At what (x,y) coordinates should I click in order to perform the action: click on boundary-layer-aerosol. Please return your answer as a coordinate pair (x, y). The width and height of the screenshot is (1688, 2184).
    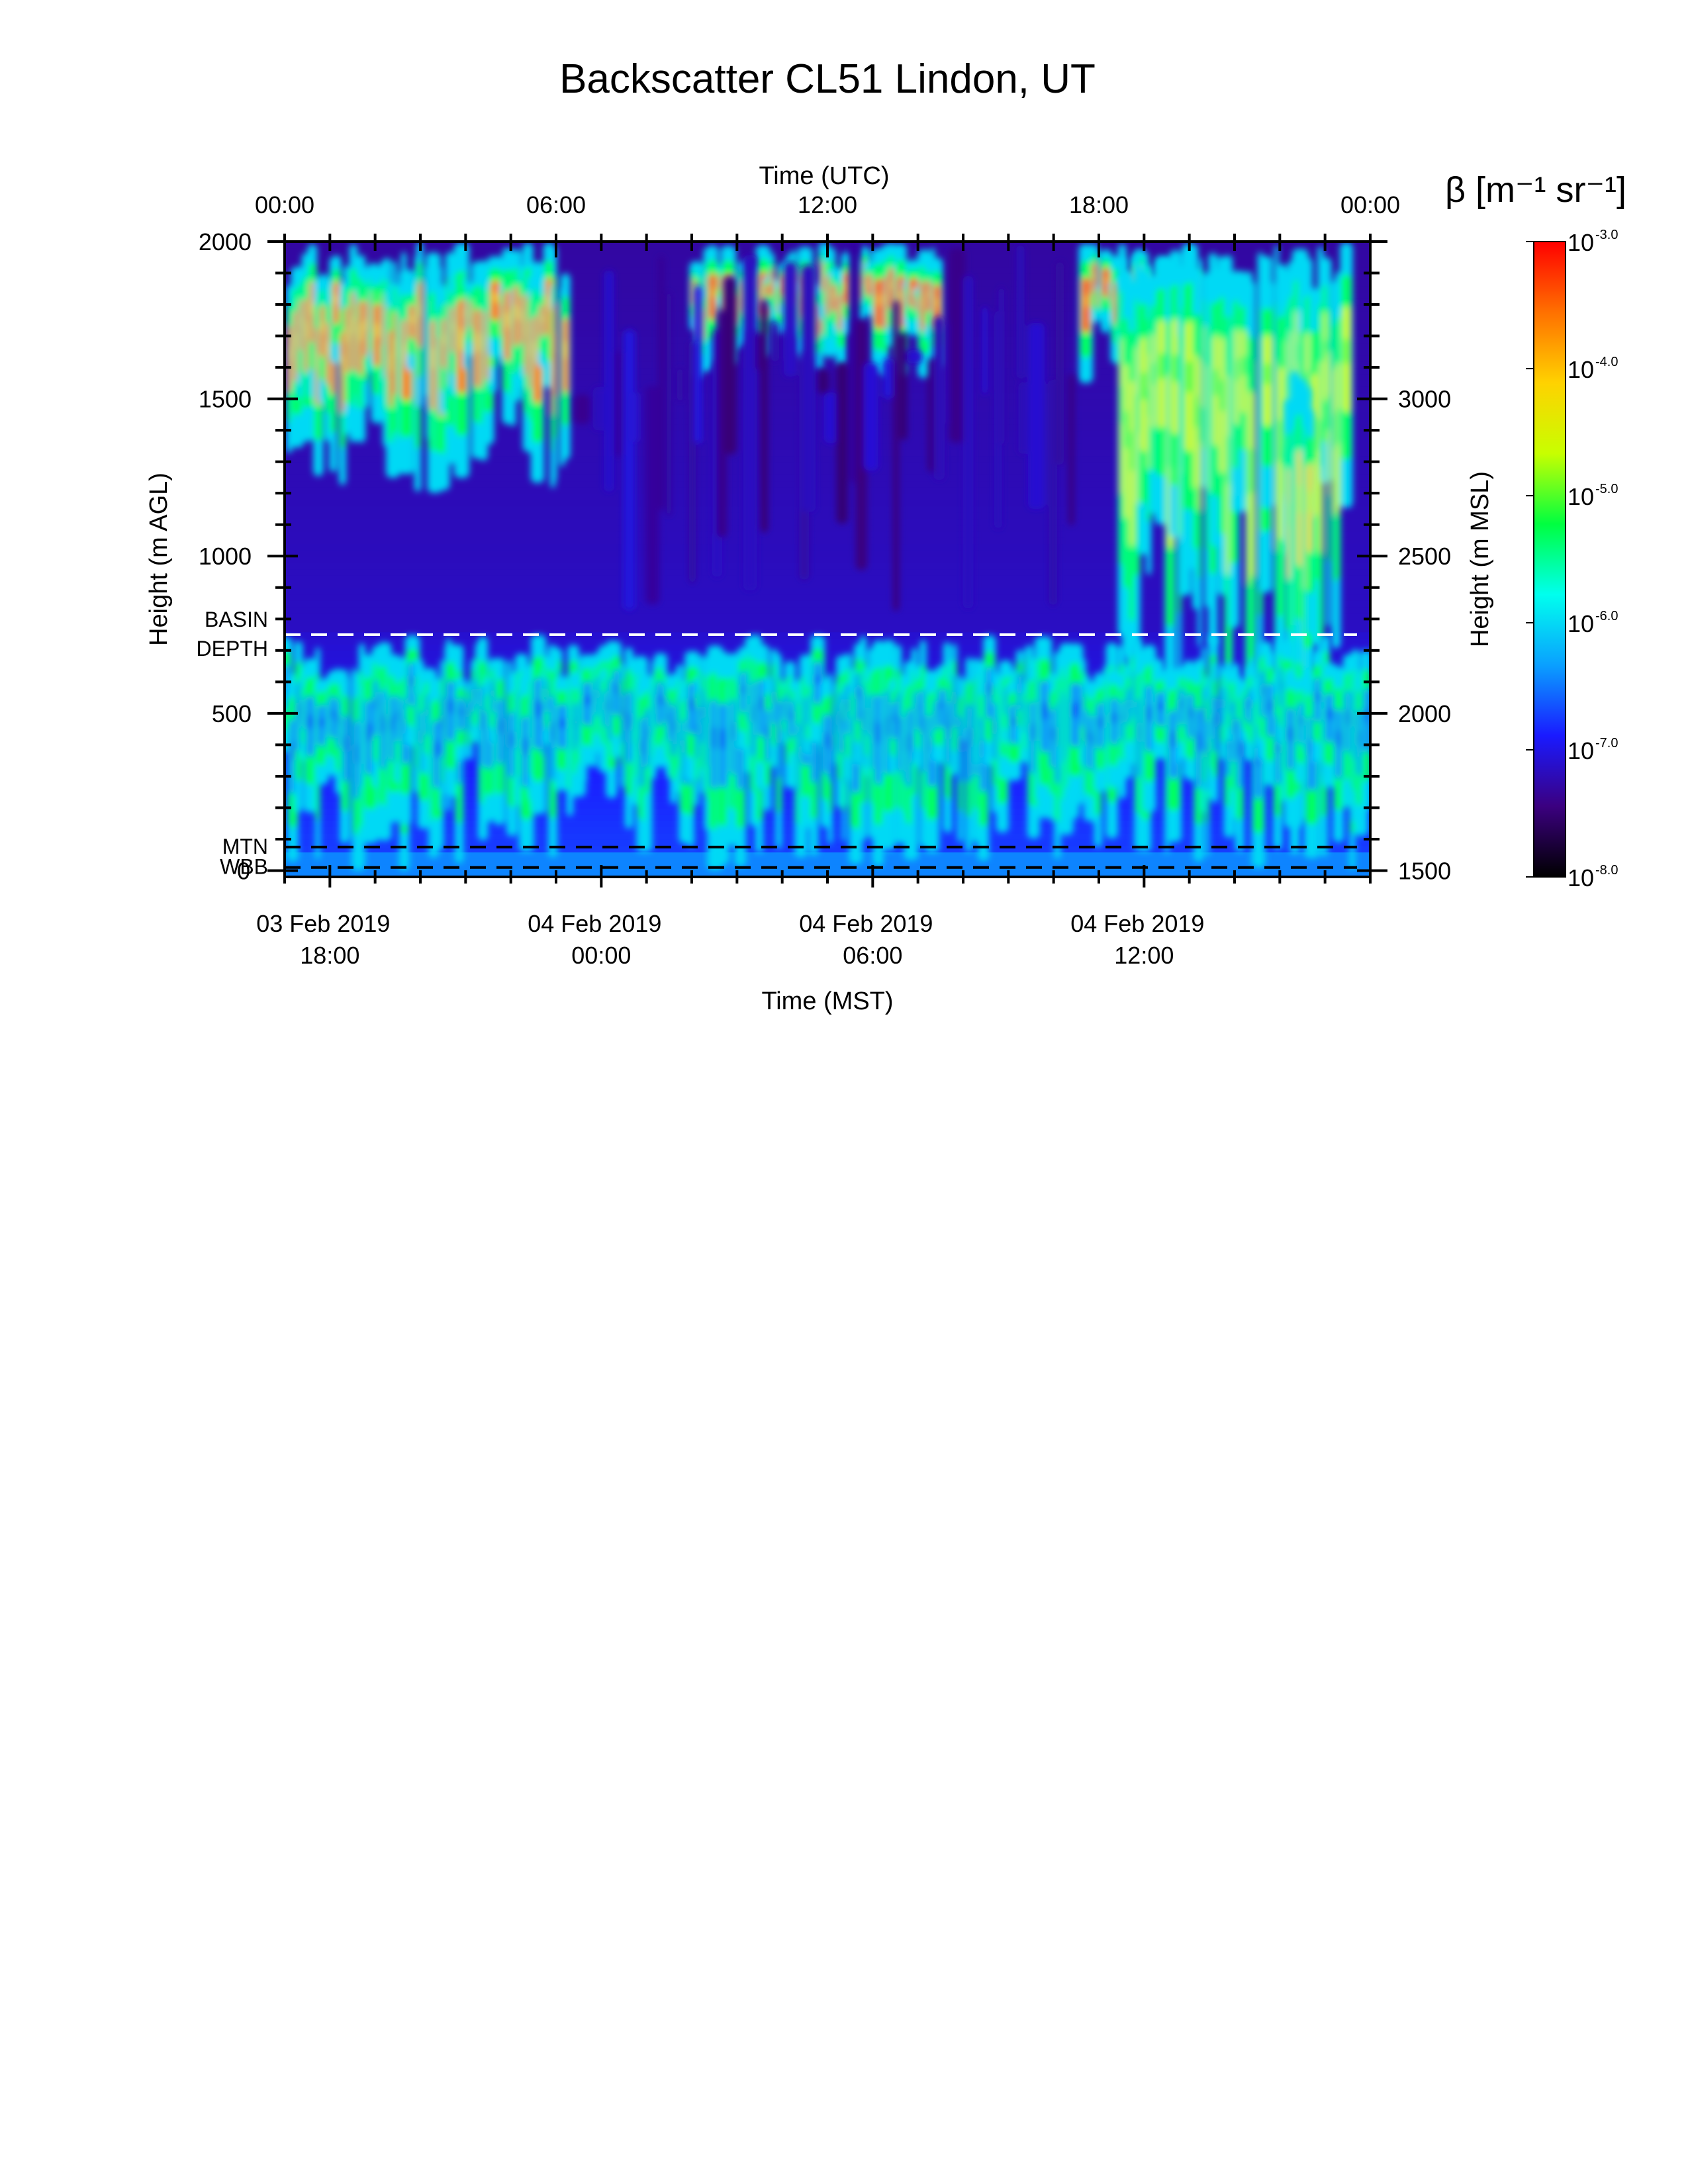
    Looking at the image, I should click on (827, 753).